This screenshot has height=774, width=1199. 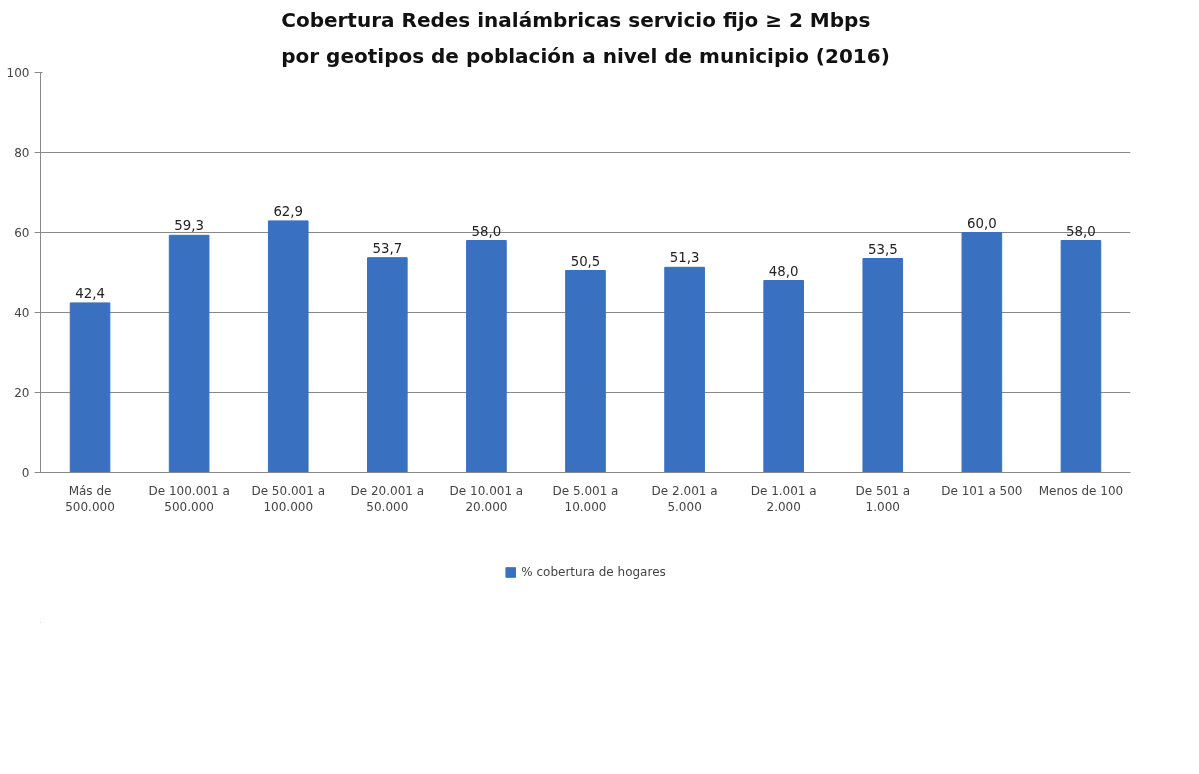 What do you see at coordinates (882, 249) in the screenshot?
I see `data-label: 53,5` at bounding box center [882, 249].